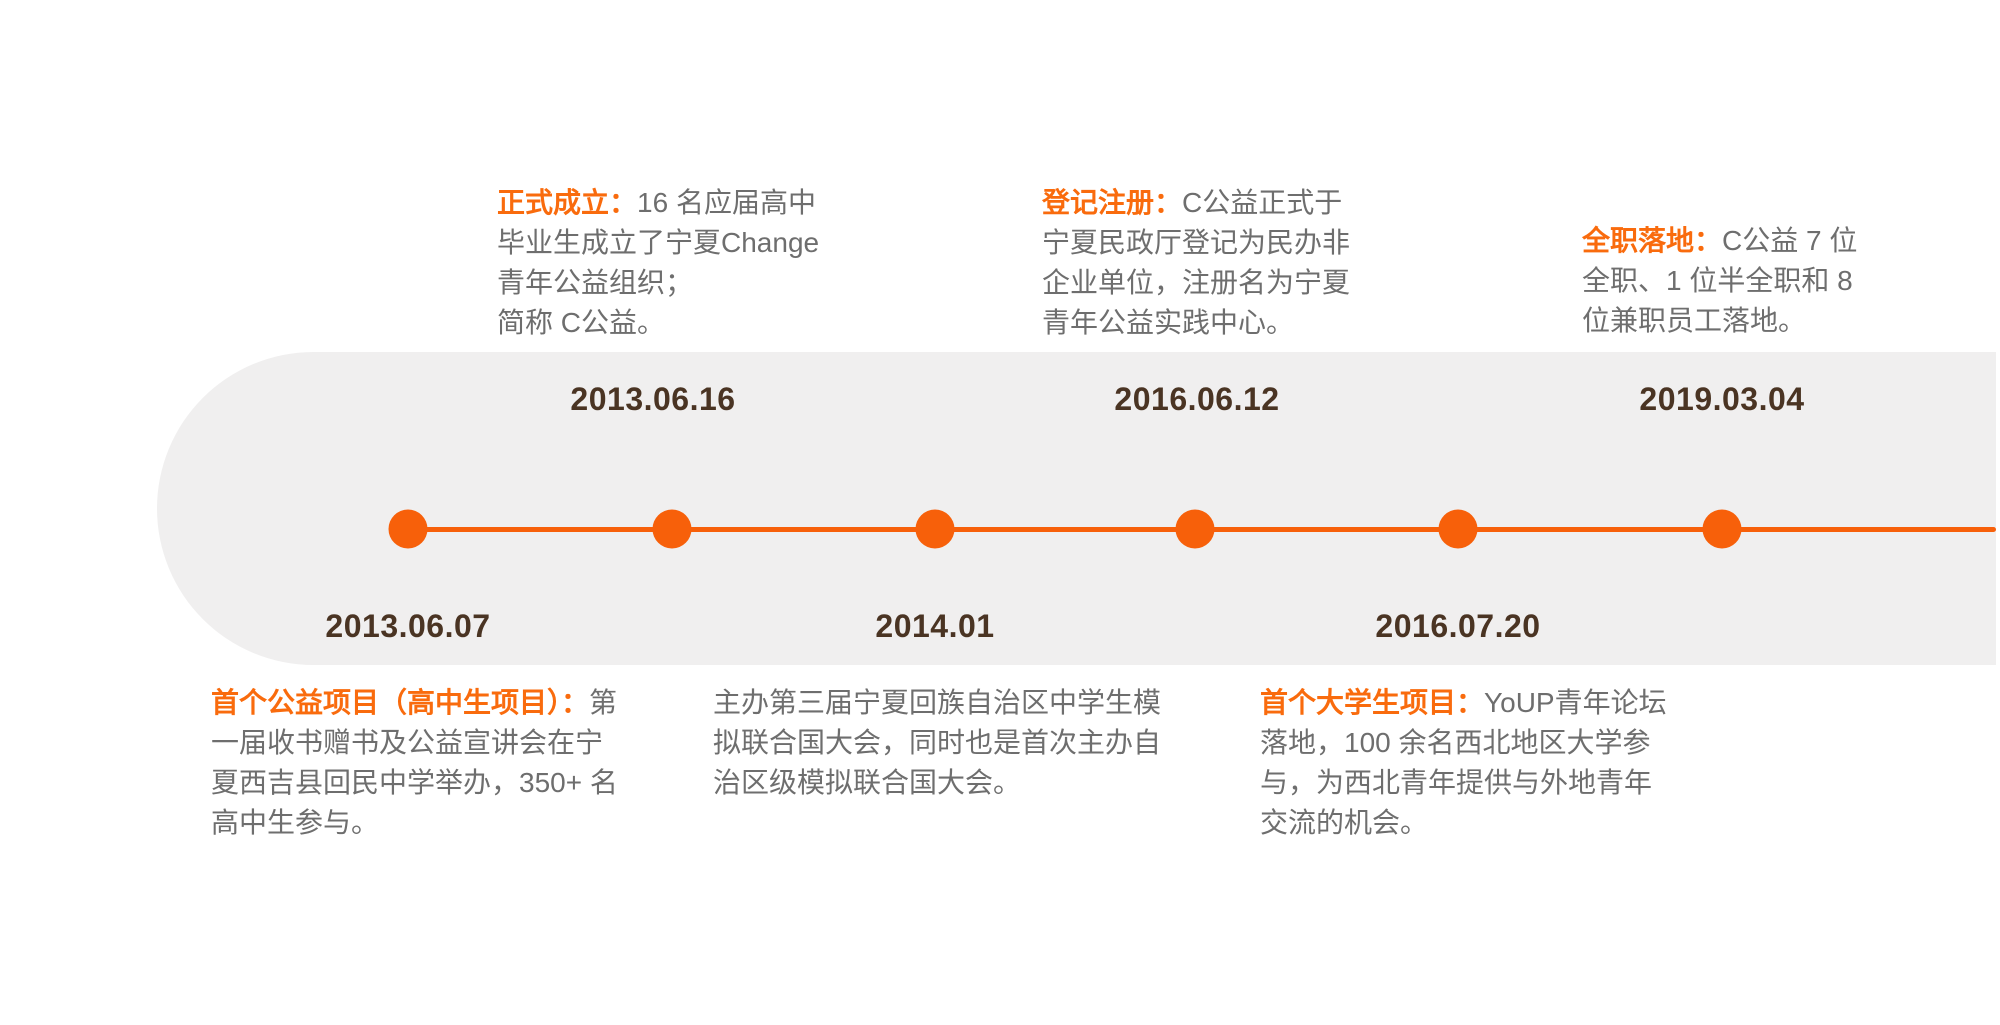 Image resolution: width=2000 pixels, height=1025 pixels. I want to click on event-text-line: 青年公益实践中心。, so click(1168, 322).